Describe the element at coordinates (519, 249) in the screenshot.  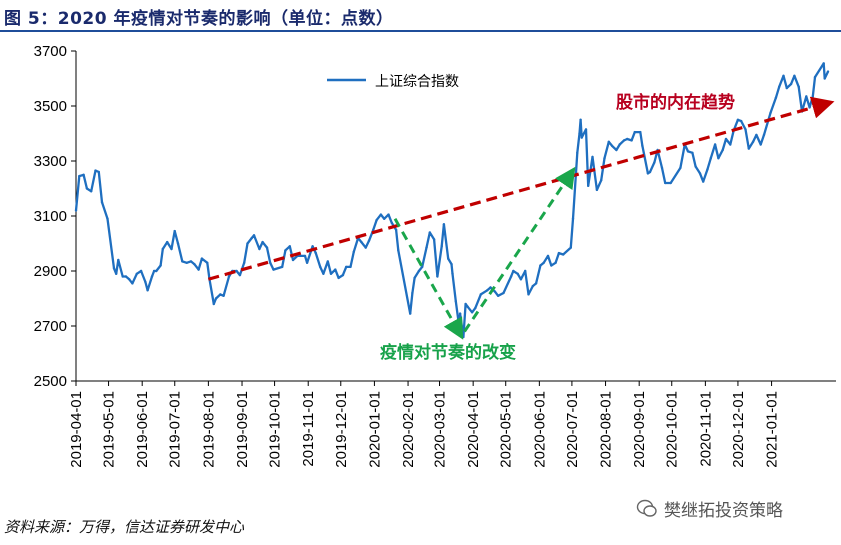
I see `rise-arrow` at that location.